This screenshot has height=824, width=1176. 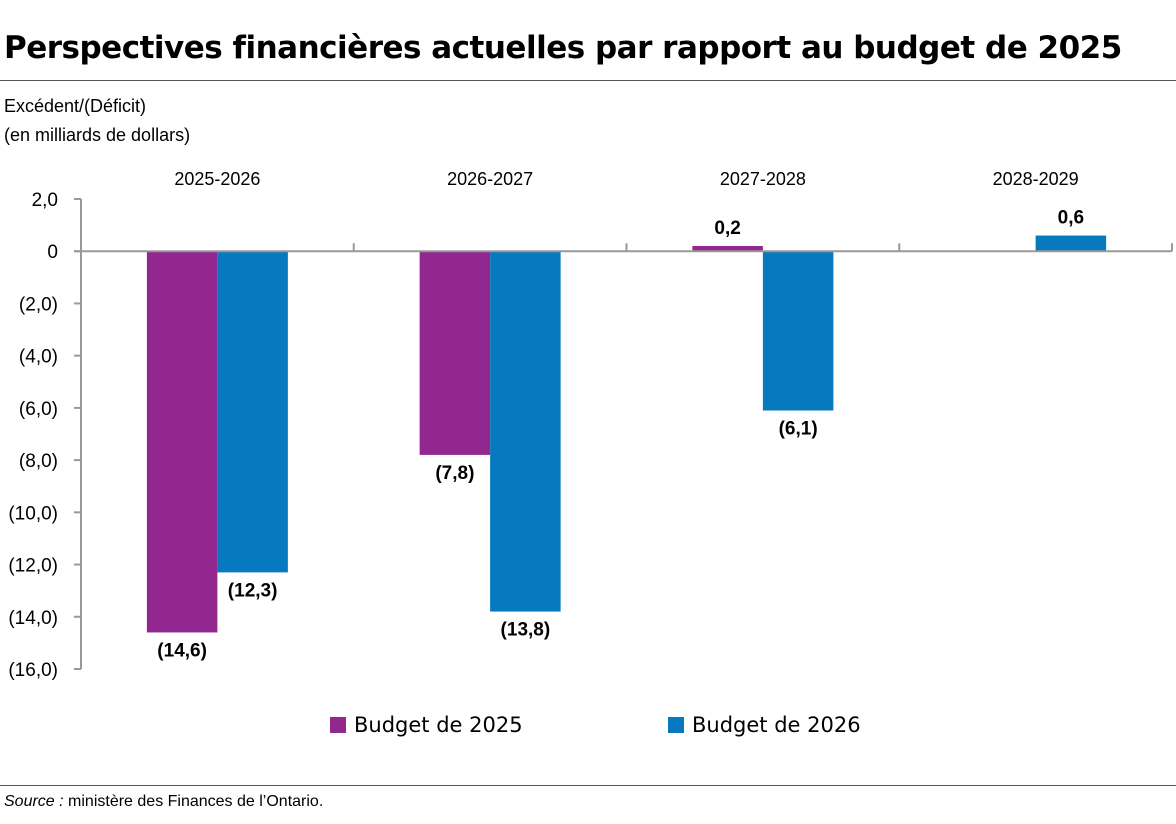 What do you see at coordinates (490, 179) in the screenshot?
I see `category-label: 2026-2027` at bounding box center [490, 179].